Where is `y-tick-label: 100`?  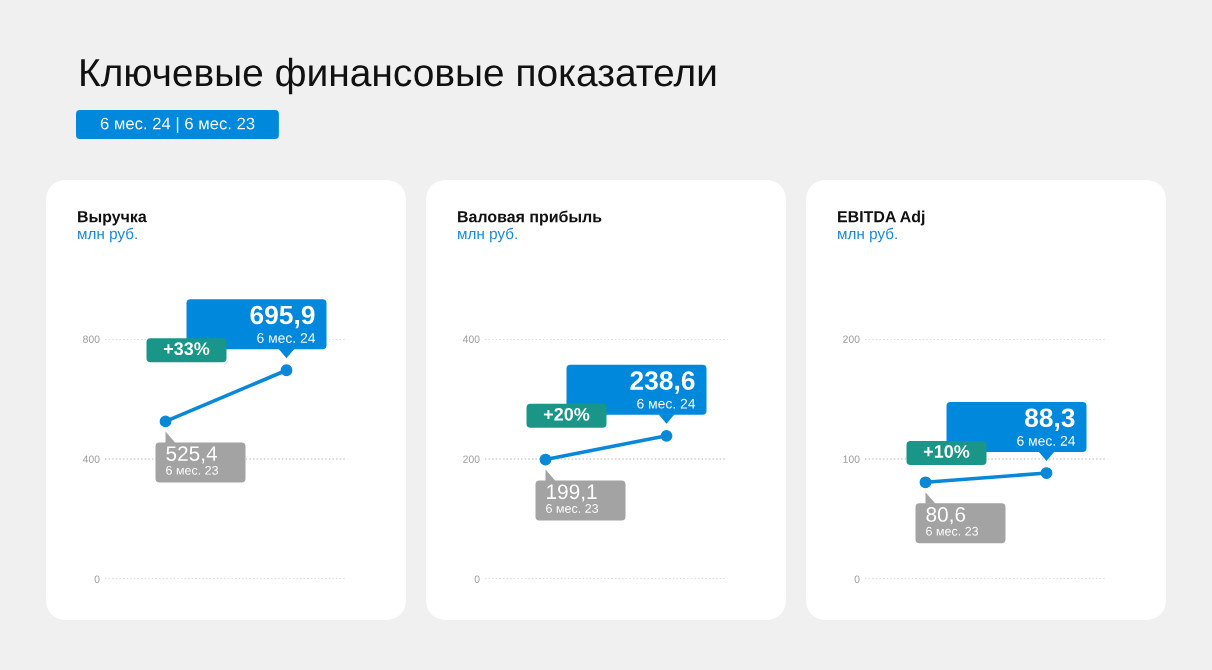
y-tick-label: 100 is located at coordinates (851, 459).